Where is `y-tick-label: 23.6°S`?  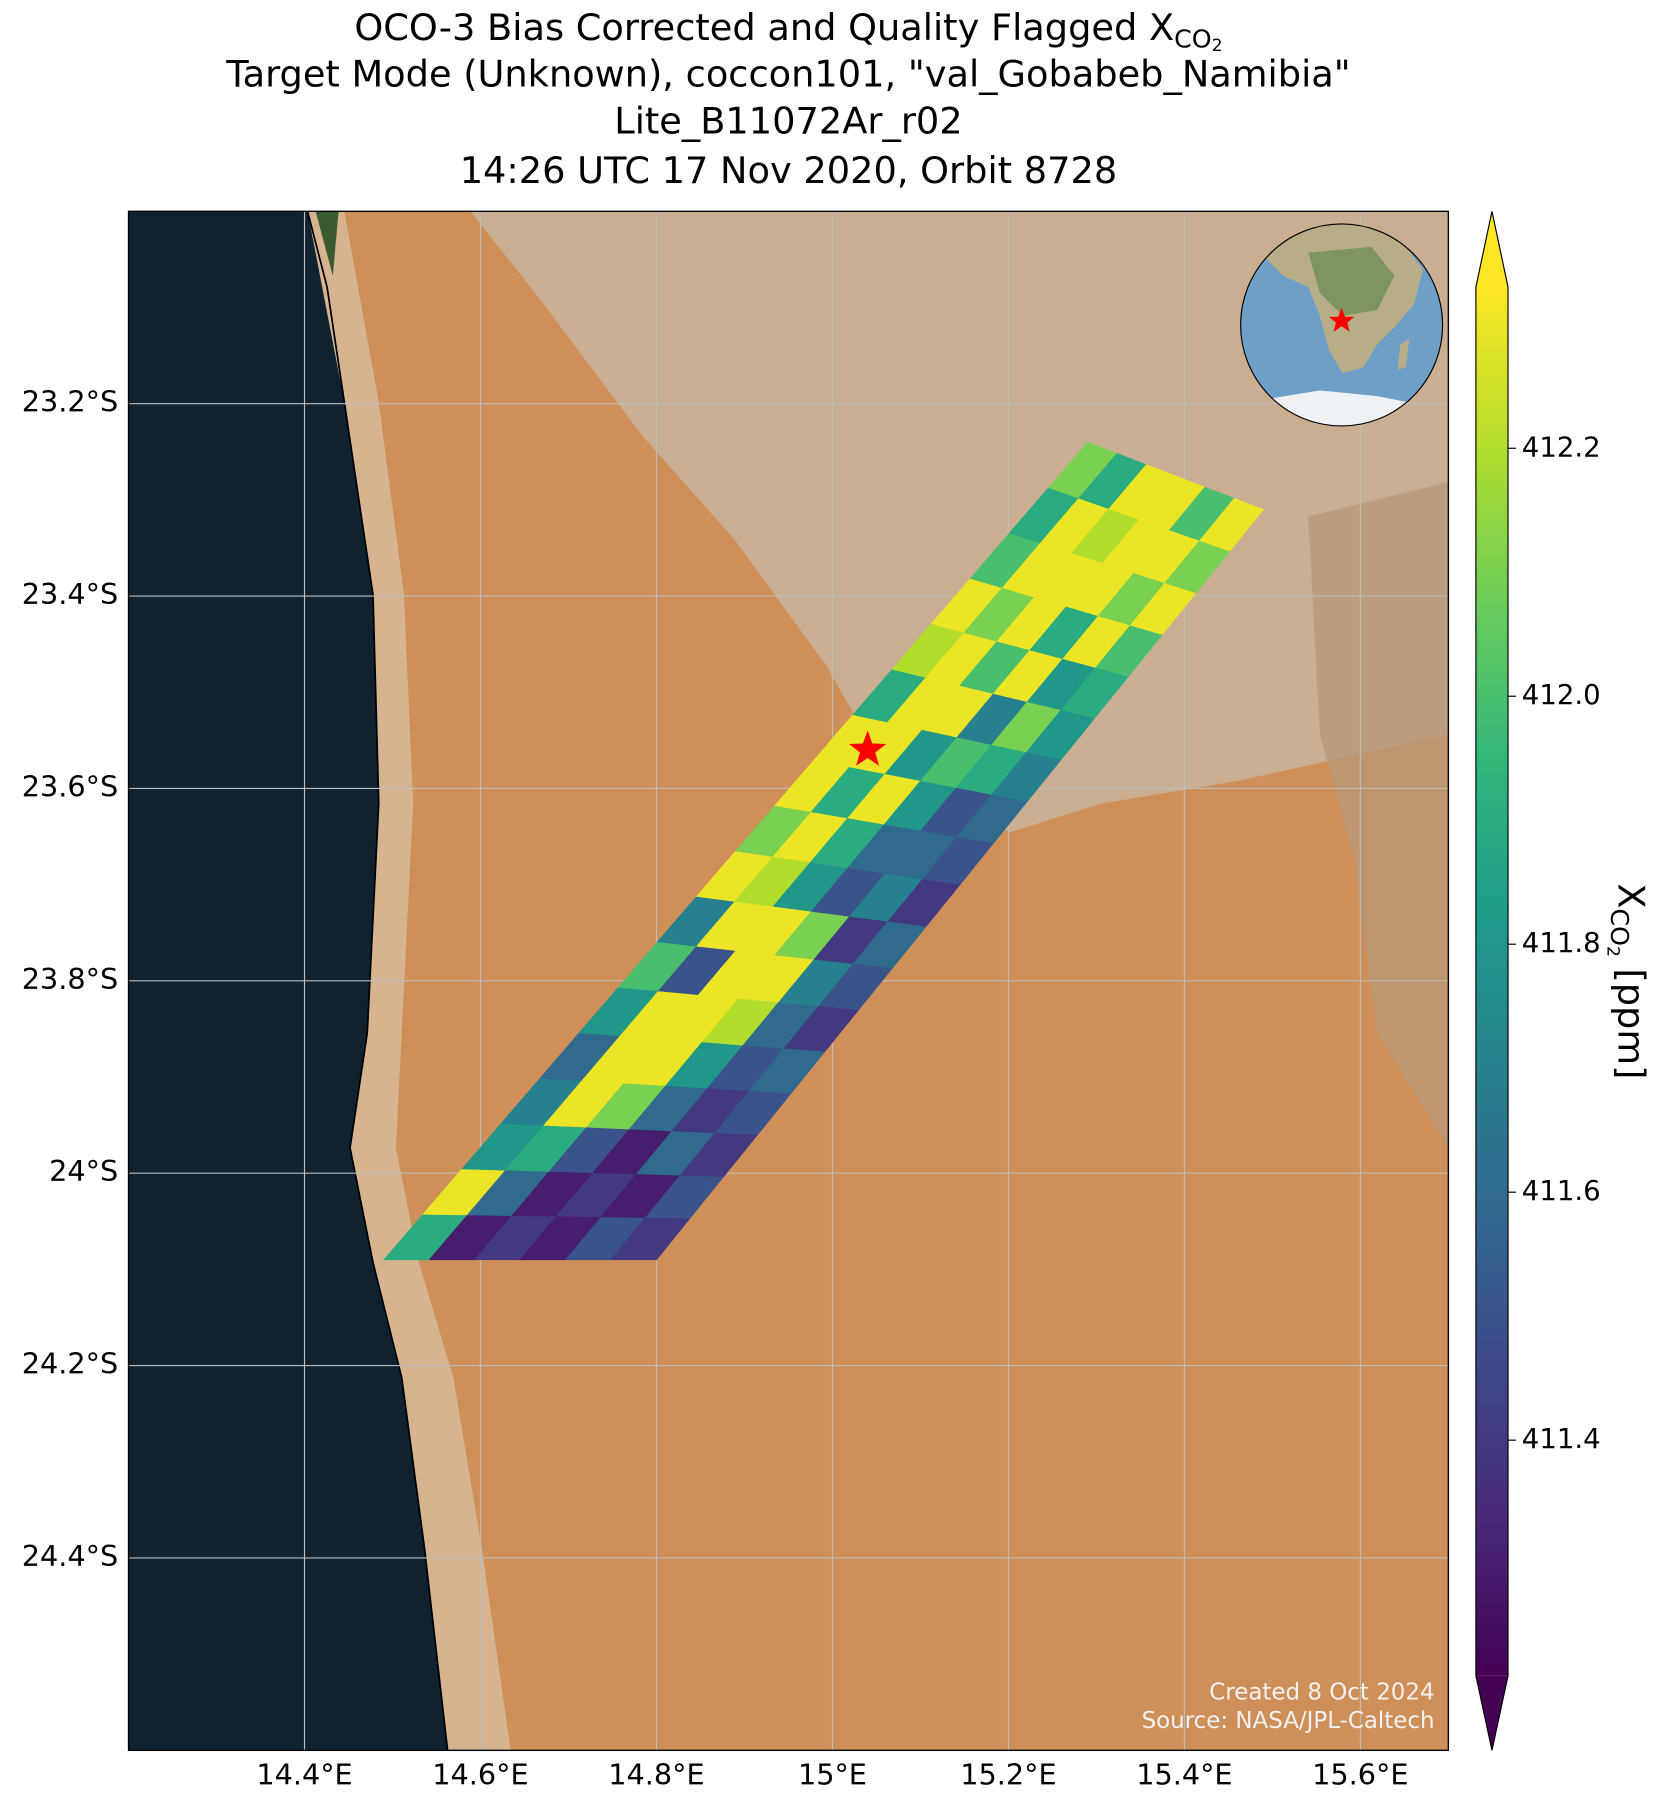
y-tick-label: 23.6°S is located at coordinates (70, 786).